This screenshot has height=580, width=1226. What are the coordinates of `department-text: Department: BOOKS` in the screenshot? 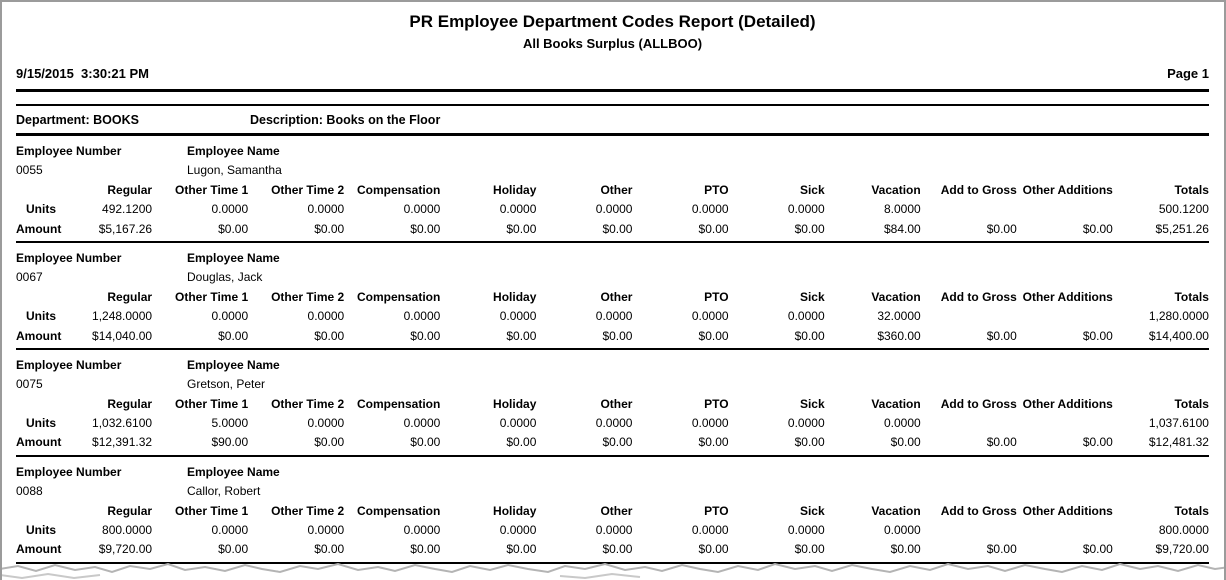 It's located at (77, 120).